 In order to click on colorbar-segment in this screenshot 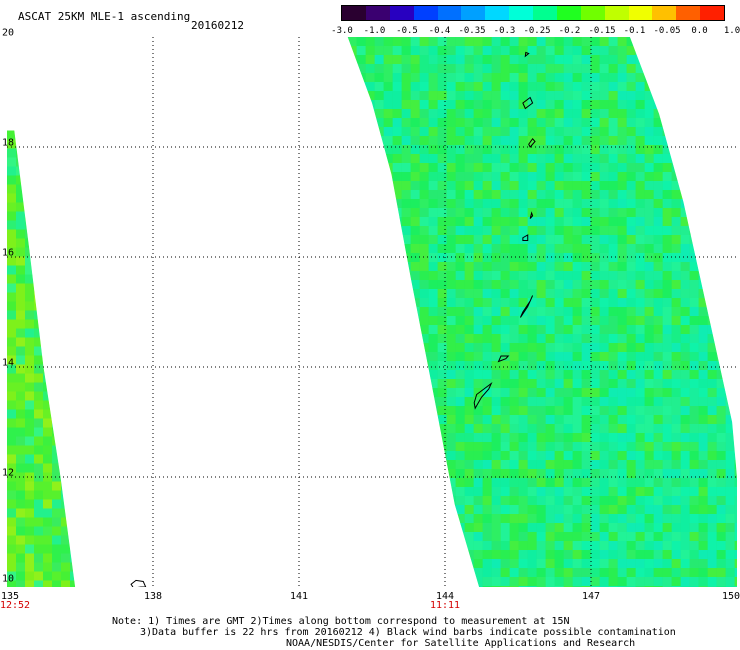, I will do `click(616, 13)`.